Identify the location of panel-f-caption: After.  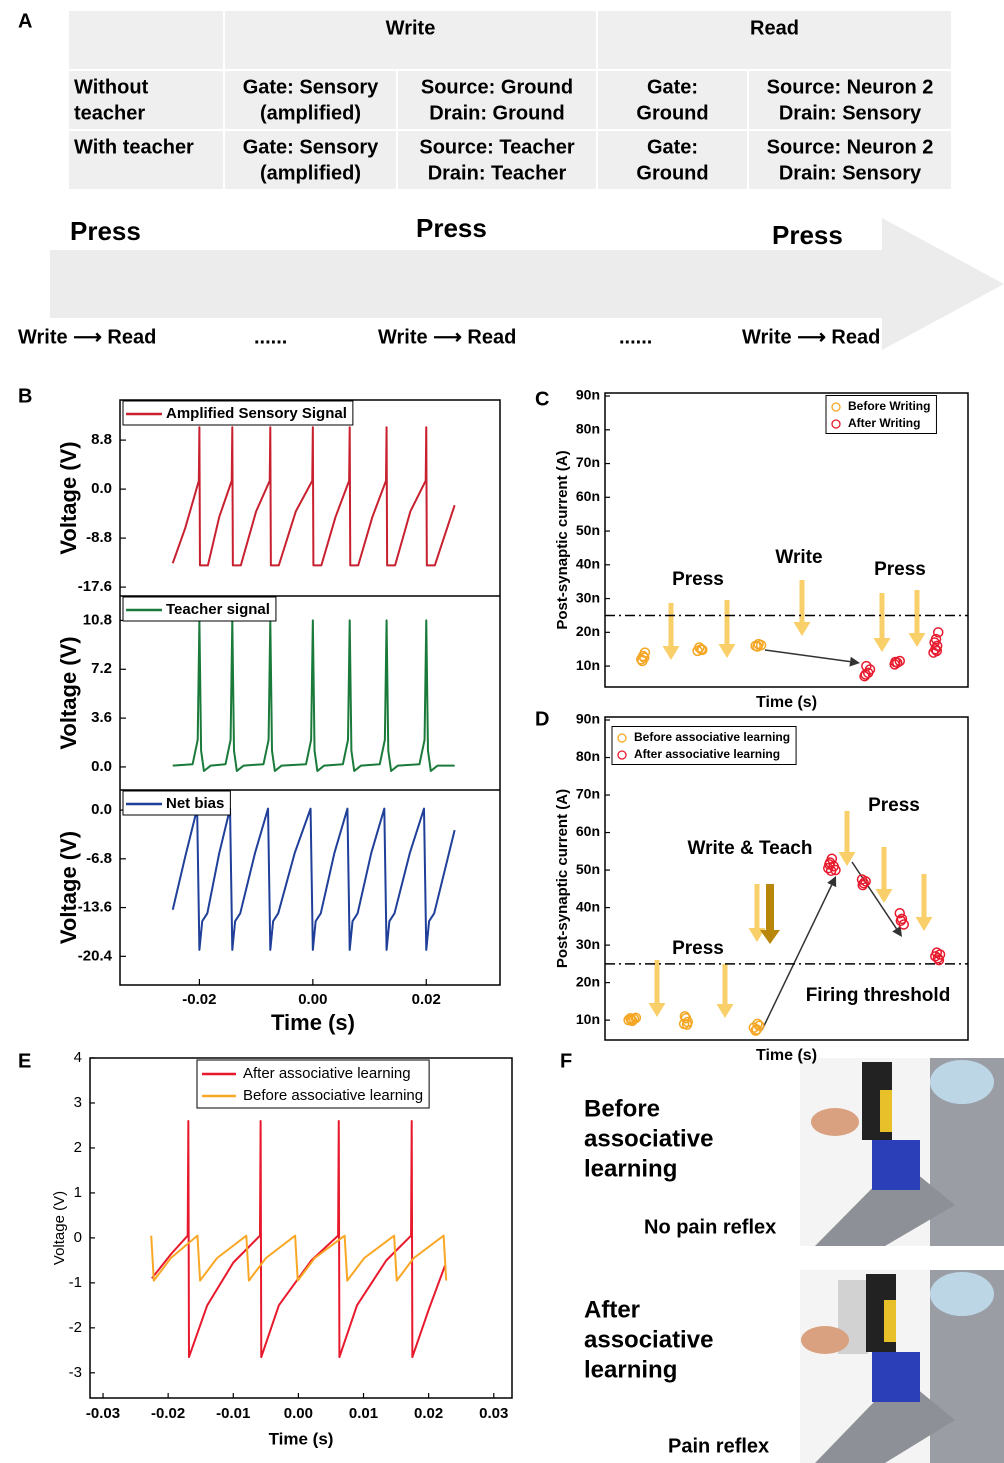
(612, 1309).